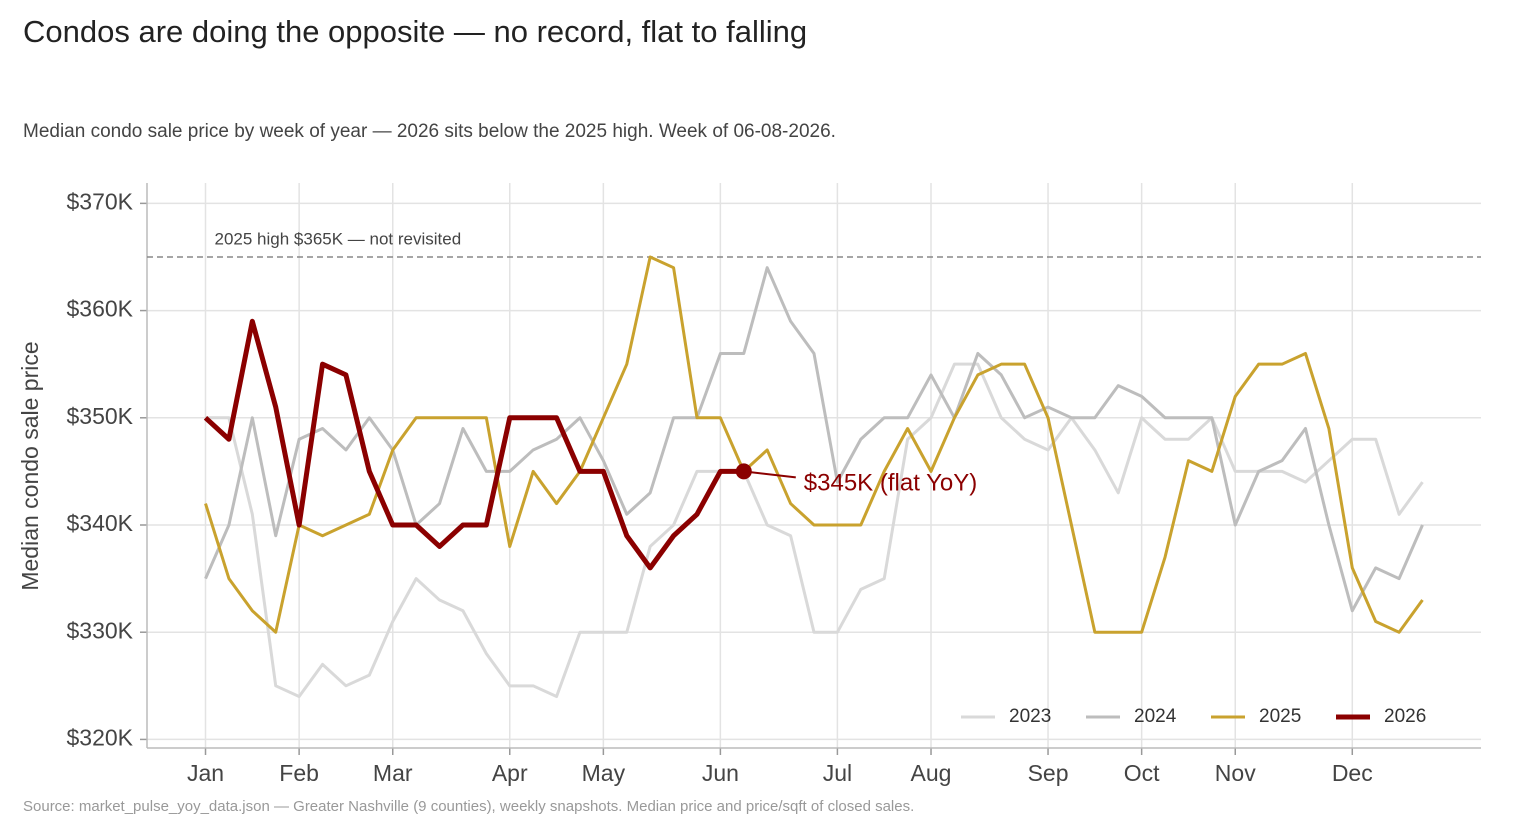 This screenshot has width=1536, height=837. Describe the element at coordinates (510, 773) in the screenshot. I see `x-tick-label: Apr` at that location.